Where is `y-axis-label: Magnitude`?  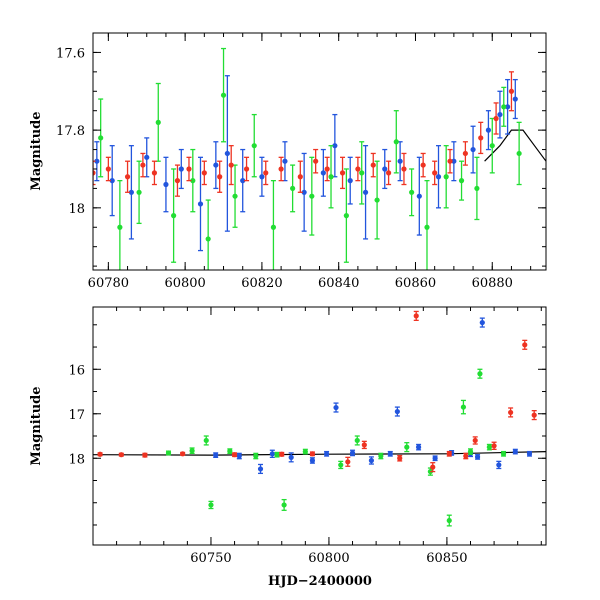
y-axis-label: Magnitude is located at coordinates (36, 150).